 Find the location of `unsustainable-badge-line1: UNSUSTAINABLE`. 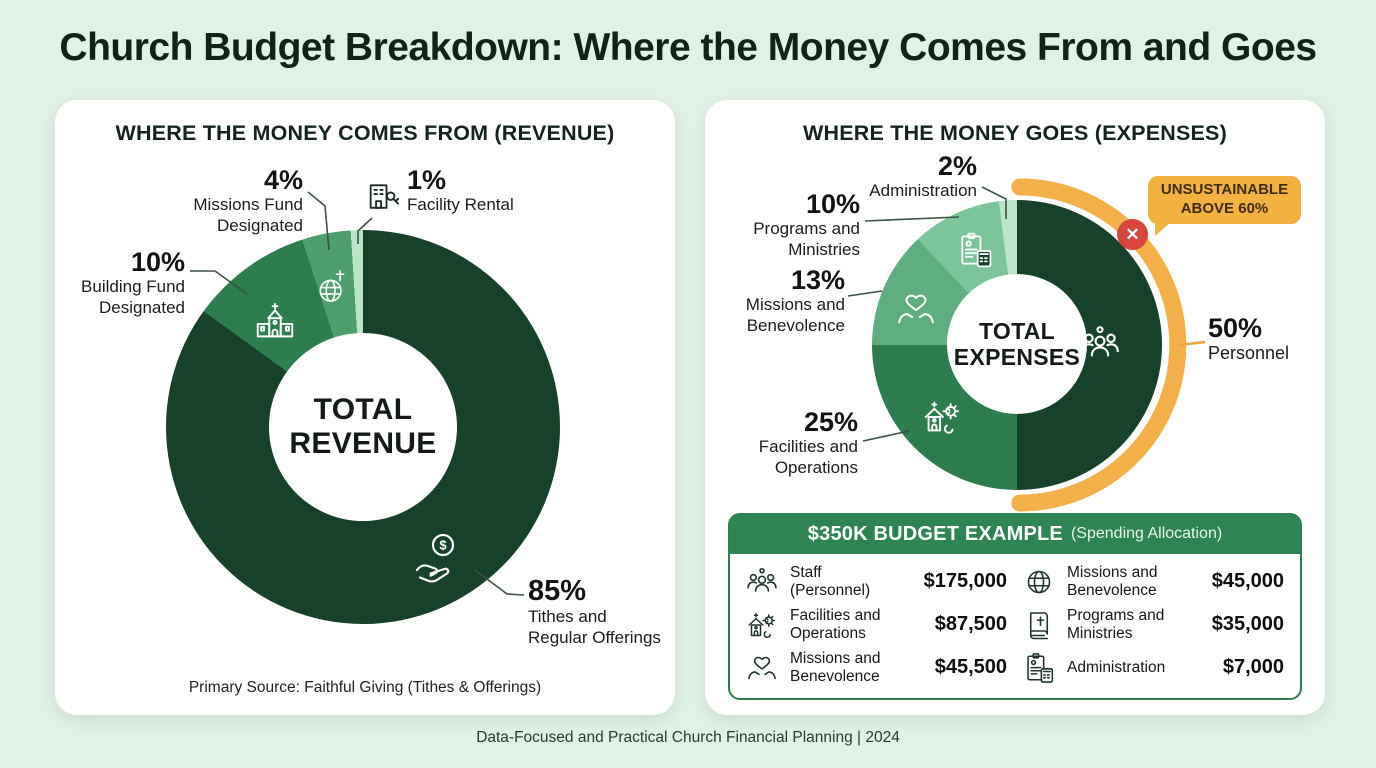

unsustainable-badge-line1: UNSUSTAINABLE is located at coordinates (1224, 189).